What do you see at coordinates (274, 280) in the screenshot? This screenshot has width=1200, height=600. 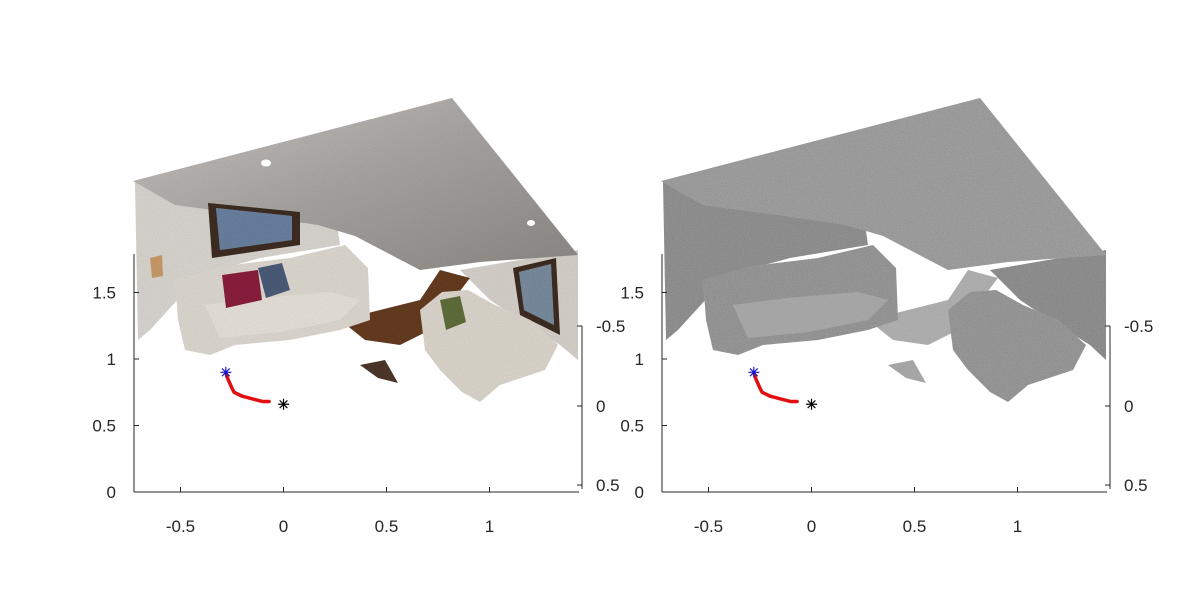 I see `pillow-blue` at bounding box center [274, 280].